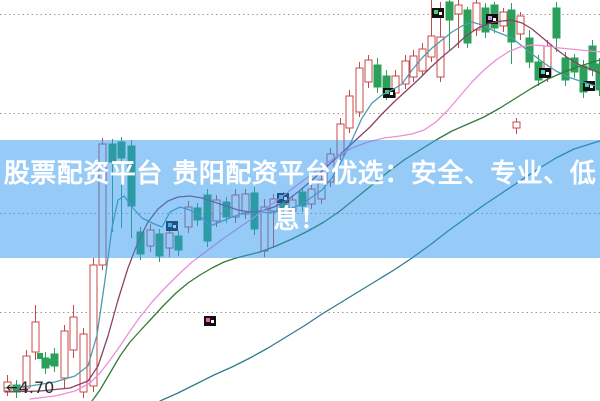 The width and height of the screenshot is (600, 401). What do you see at coordinates (300, 220) in the screenshot?
I see `banner-text-line-2: 息！` at bounding box center [300, 220].